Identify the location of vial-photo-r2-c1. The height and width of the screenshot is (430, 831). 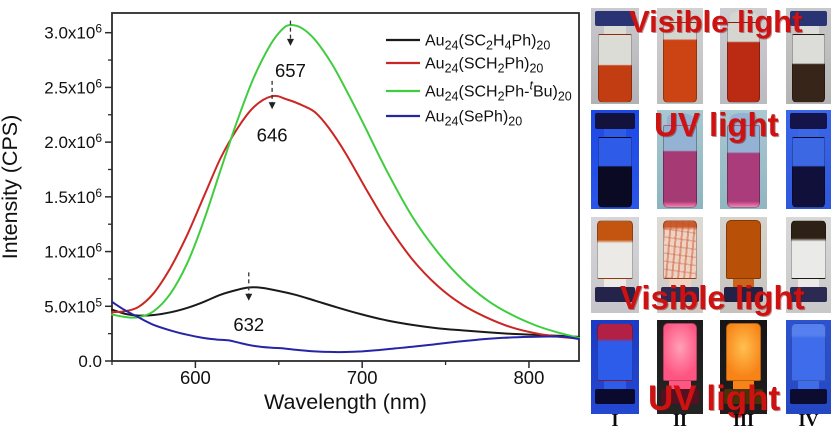
(615, 159).